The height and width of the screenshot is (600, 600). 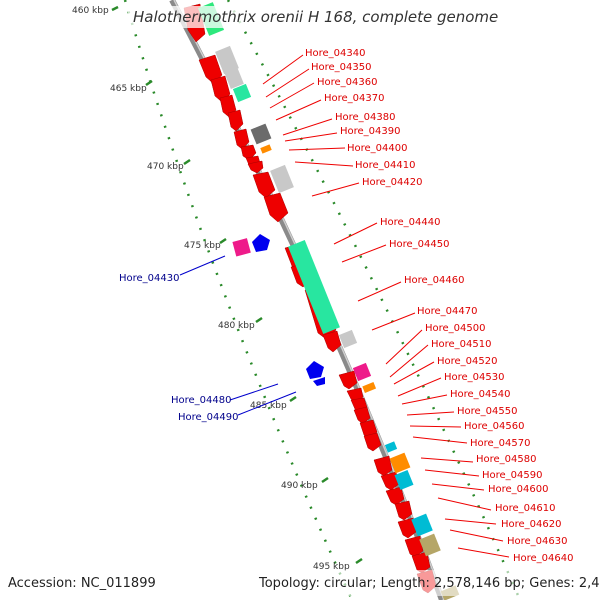 What do you see at coordinates (434, 280) in the screenshot?
I see `gene-label: Hore_04460` at bounding box center [434, 280].